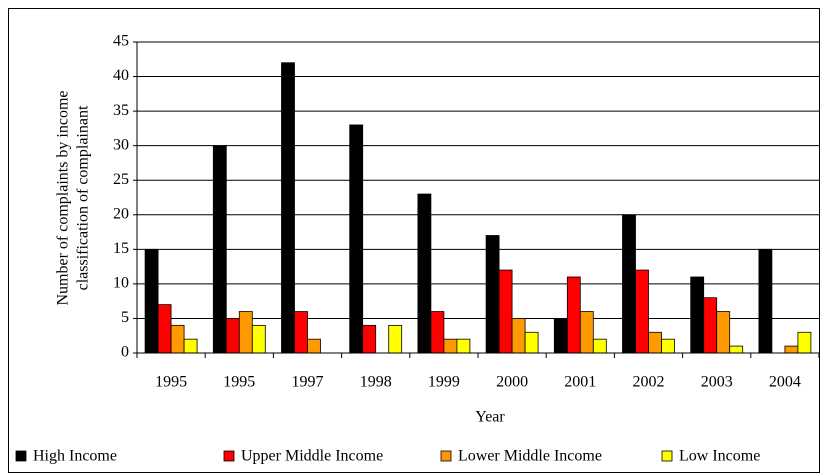 This screenshot has height=474, width=821. What do you see at coordinates (121, 248) in the screenshot?
I see `y-tick-label: 15` at bounding box center [121, 248].